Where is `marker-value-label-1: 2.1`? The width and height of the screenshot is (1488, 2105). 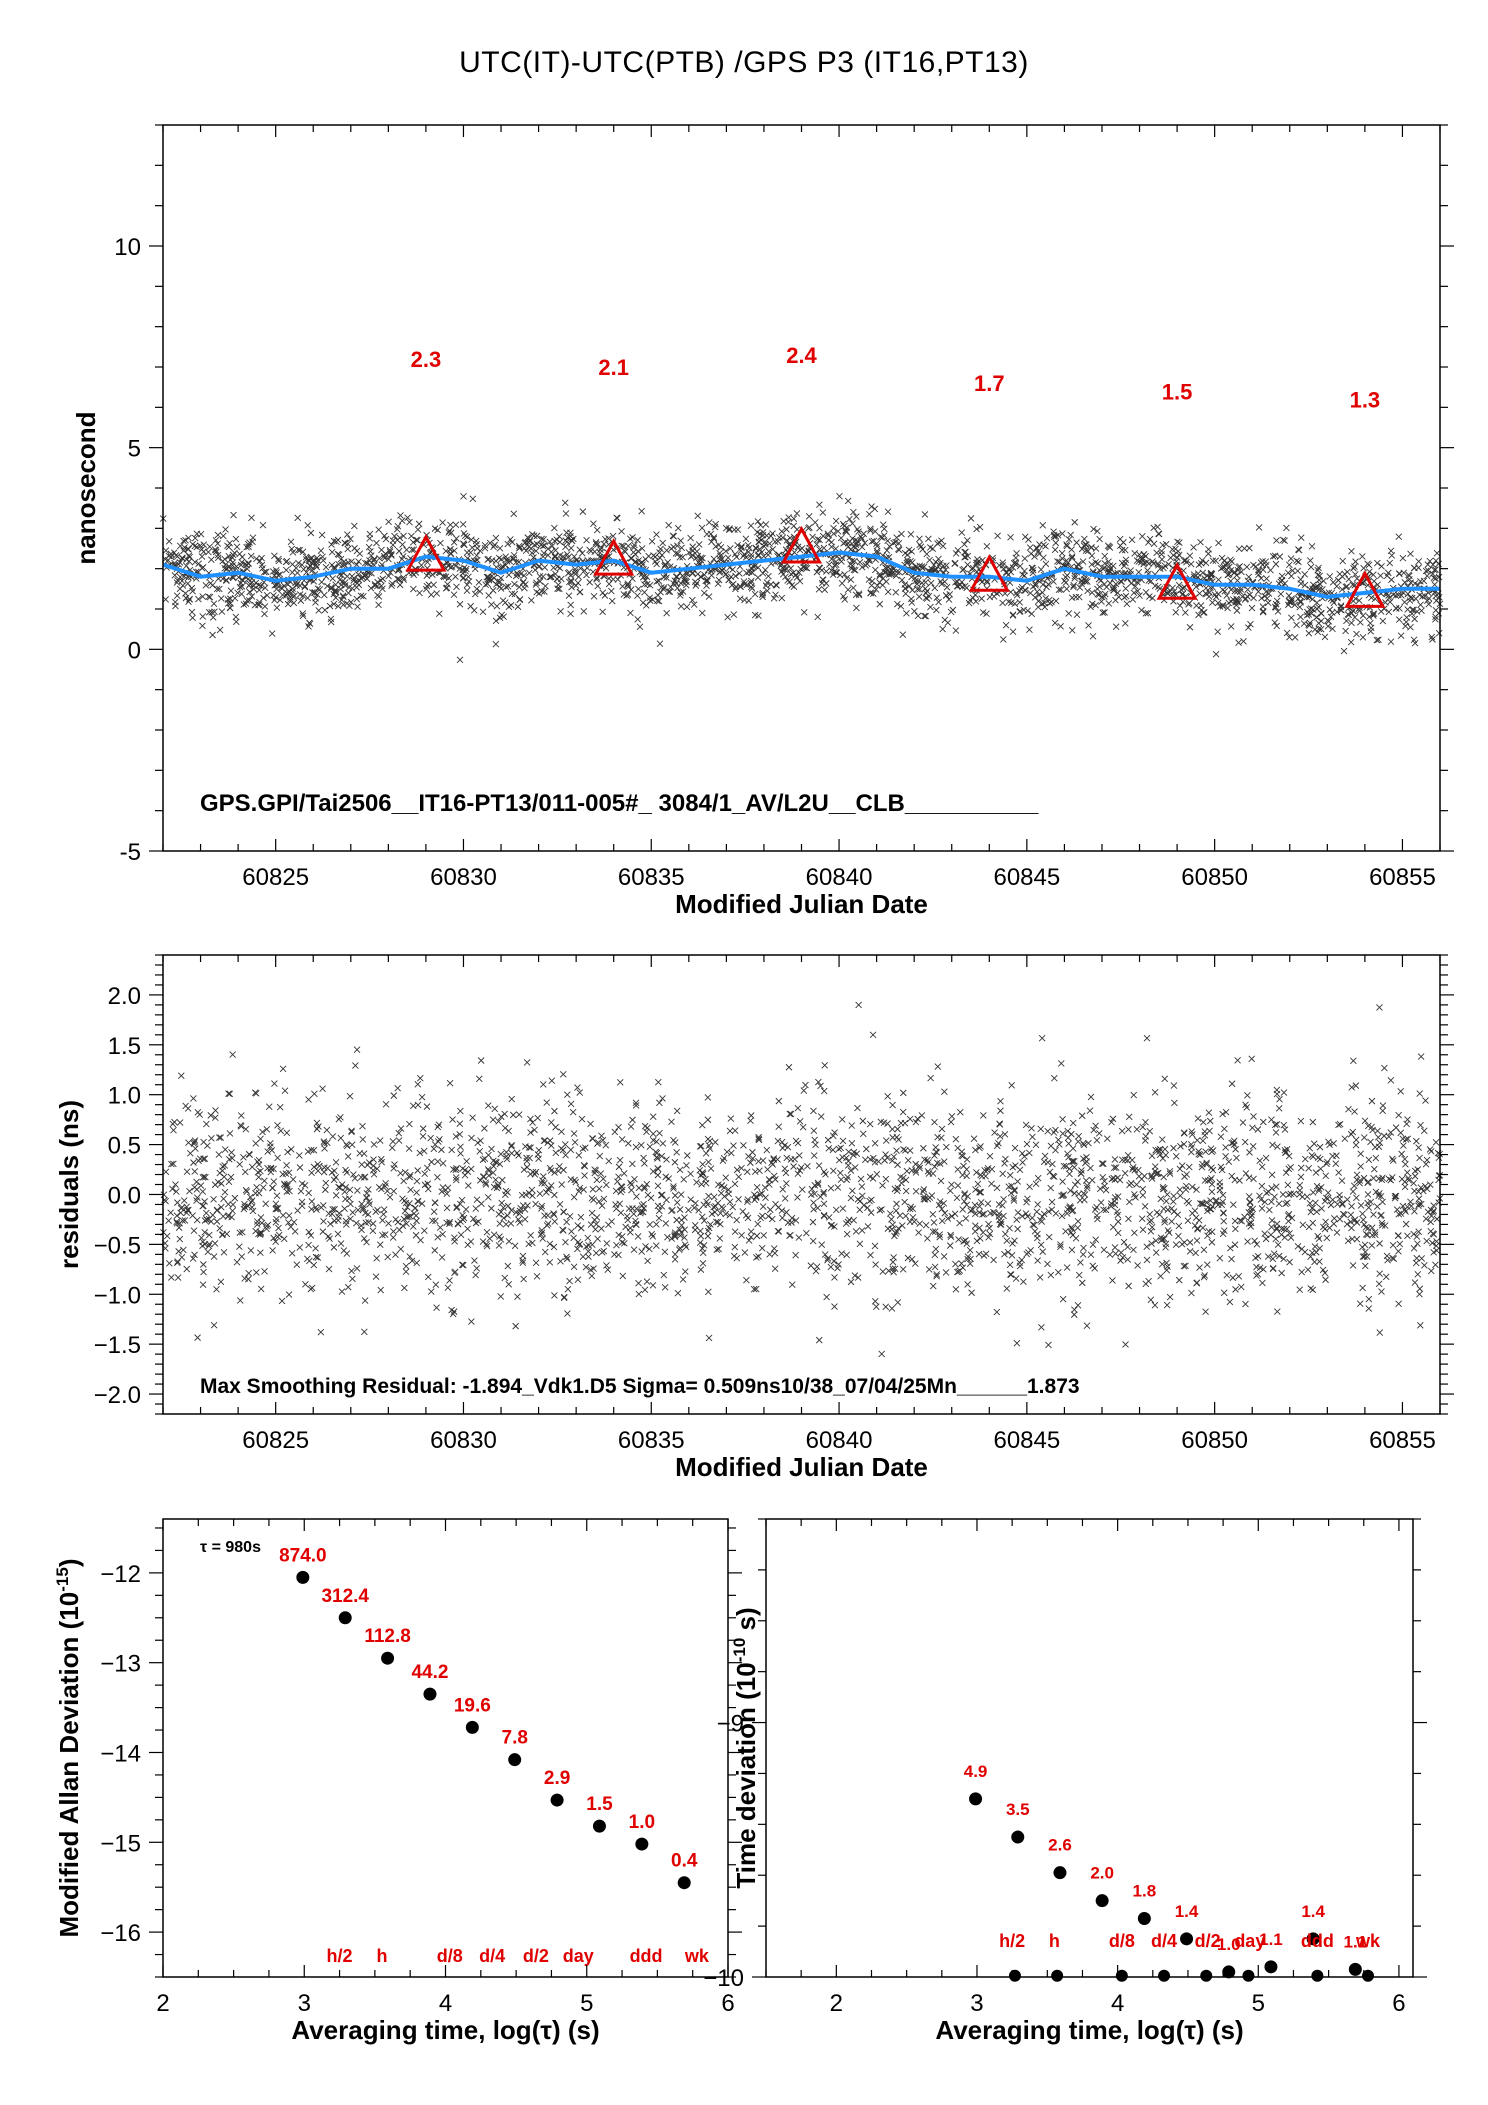 marker-value-label-1: 2.1 is located at coordinates (613, 367).